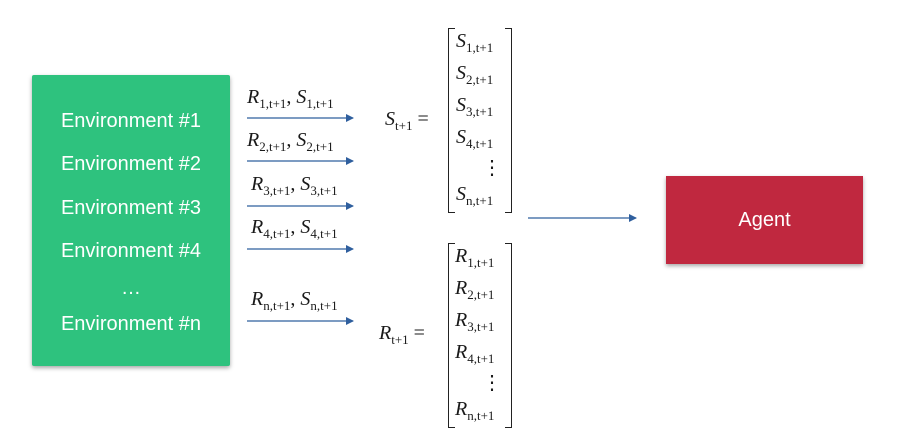 The height and width of the screenshot is (434, 899). Describe the element at coordinates (290, 141) in the screenshot. I see `transition-label-2: R2,t+1, S2,t+1` at that location.